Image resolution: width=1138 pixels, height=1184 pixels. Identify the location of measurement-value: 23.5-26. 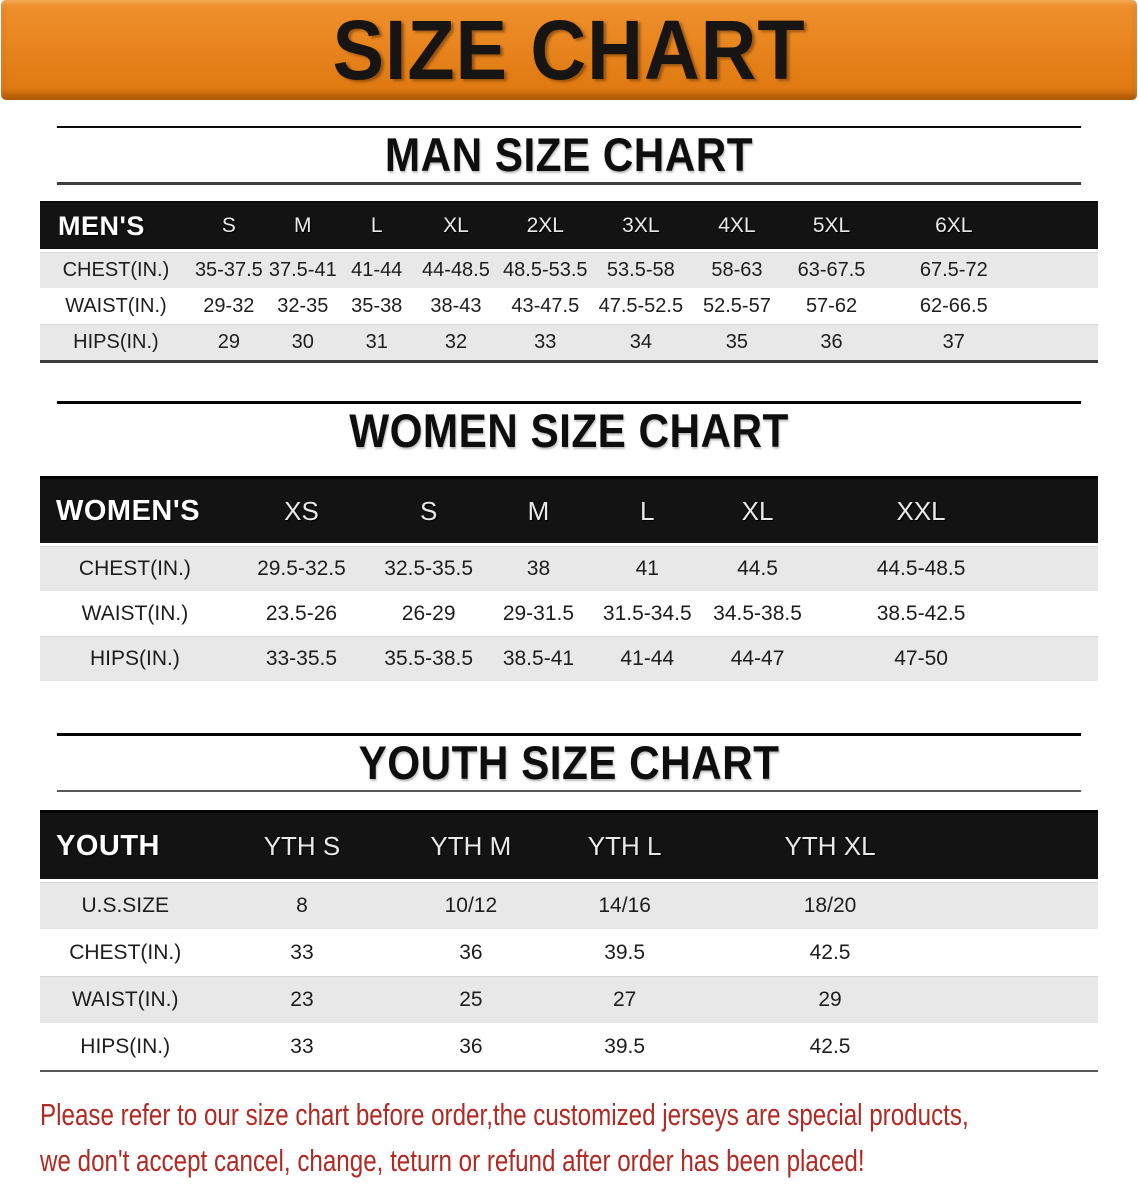
(301, 613).